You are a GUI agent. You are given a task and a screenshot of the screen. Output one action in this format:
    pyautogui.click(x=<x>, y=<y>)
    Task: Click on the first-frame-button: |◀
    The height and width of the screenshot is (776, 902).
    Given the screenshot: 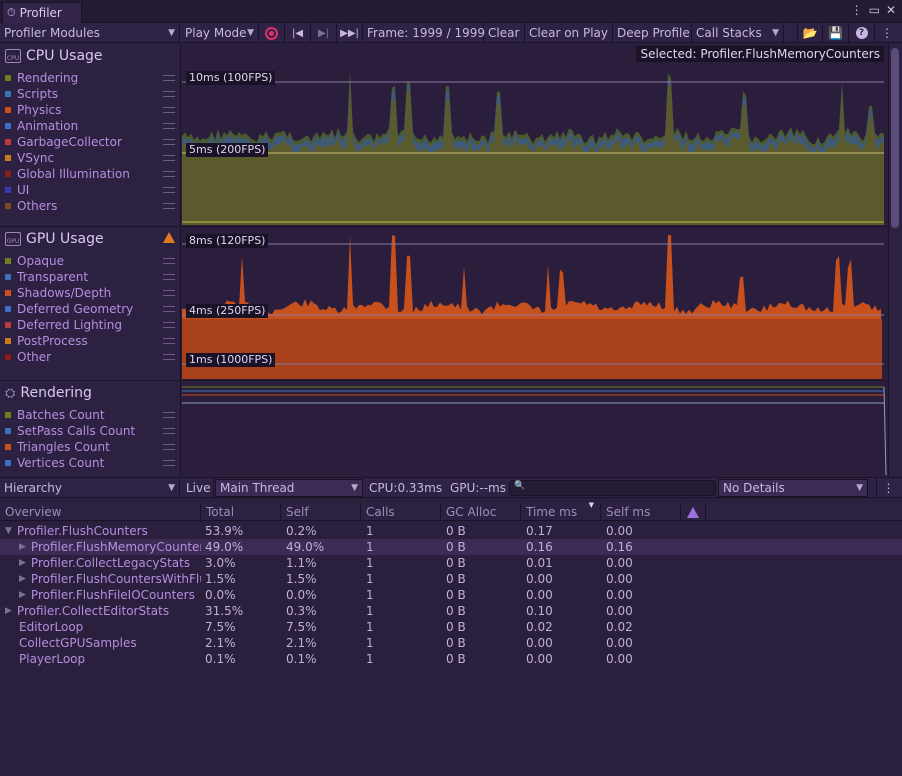 What is the action you would take?
    pyautogui.click(x=298, y=33)
    